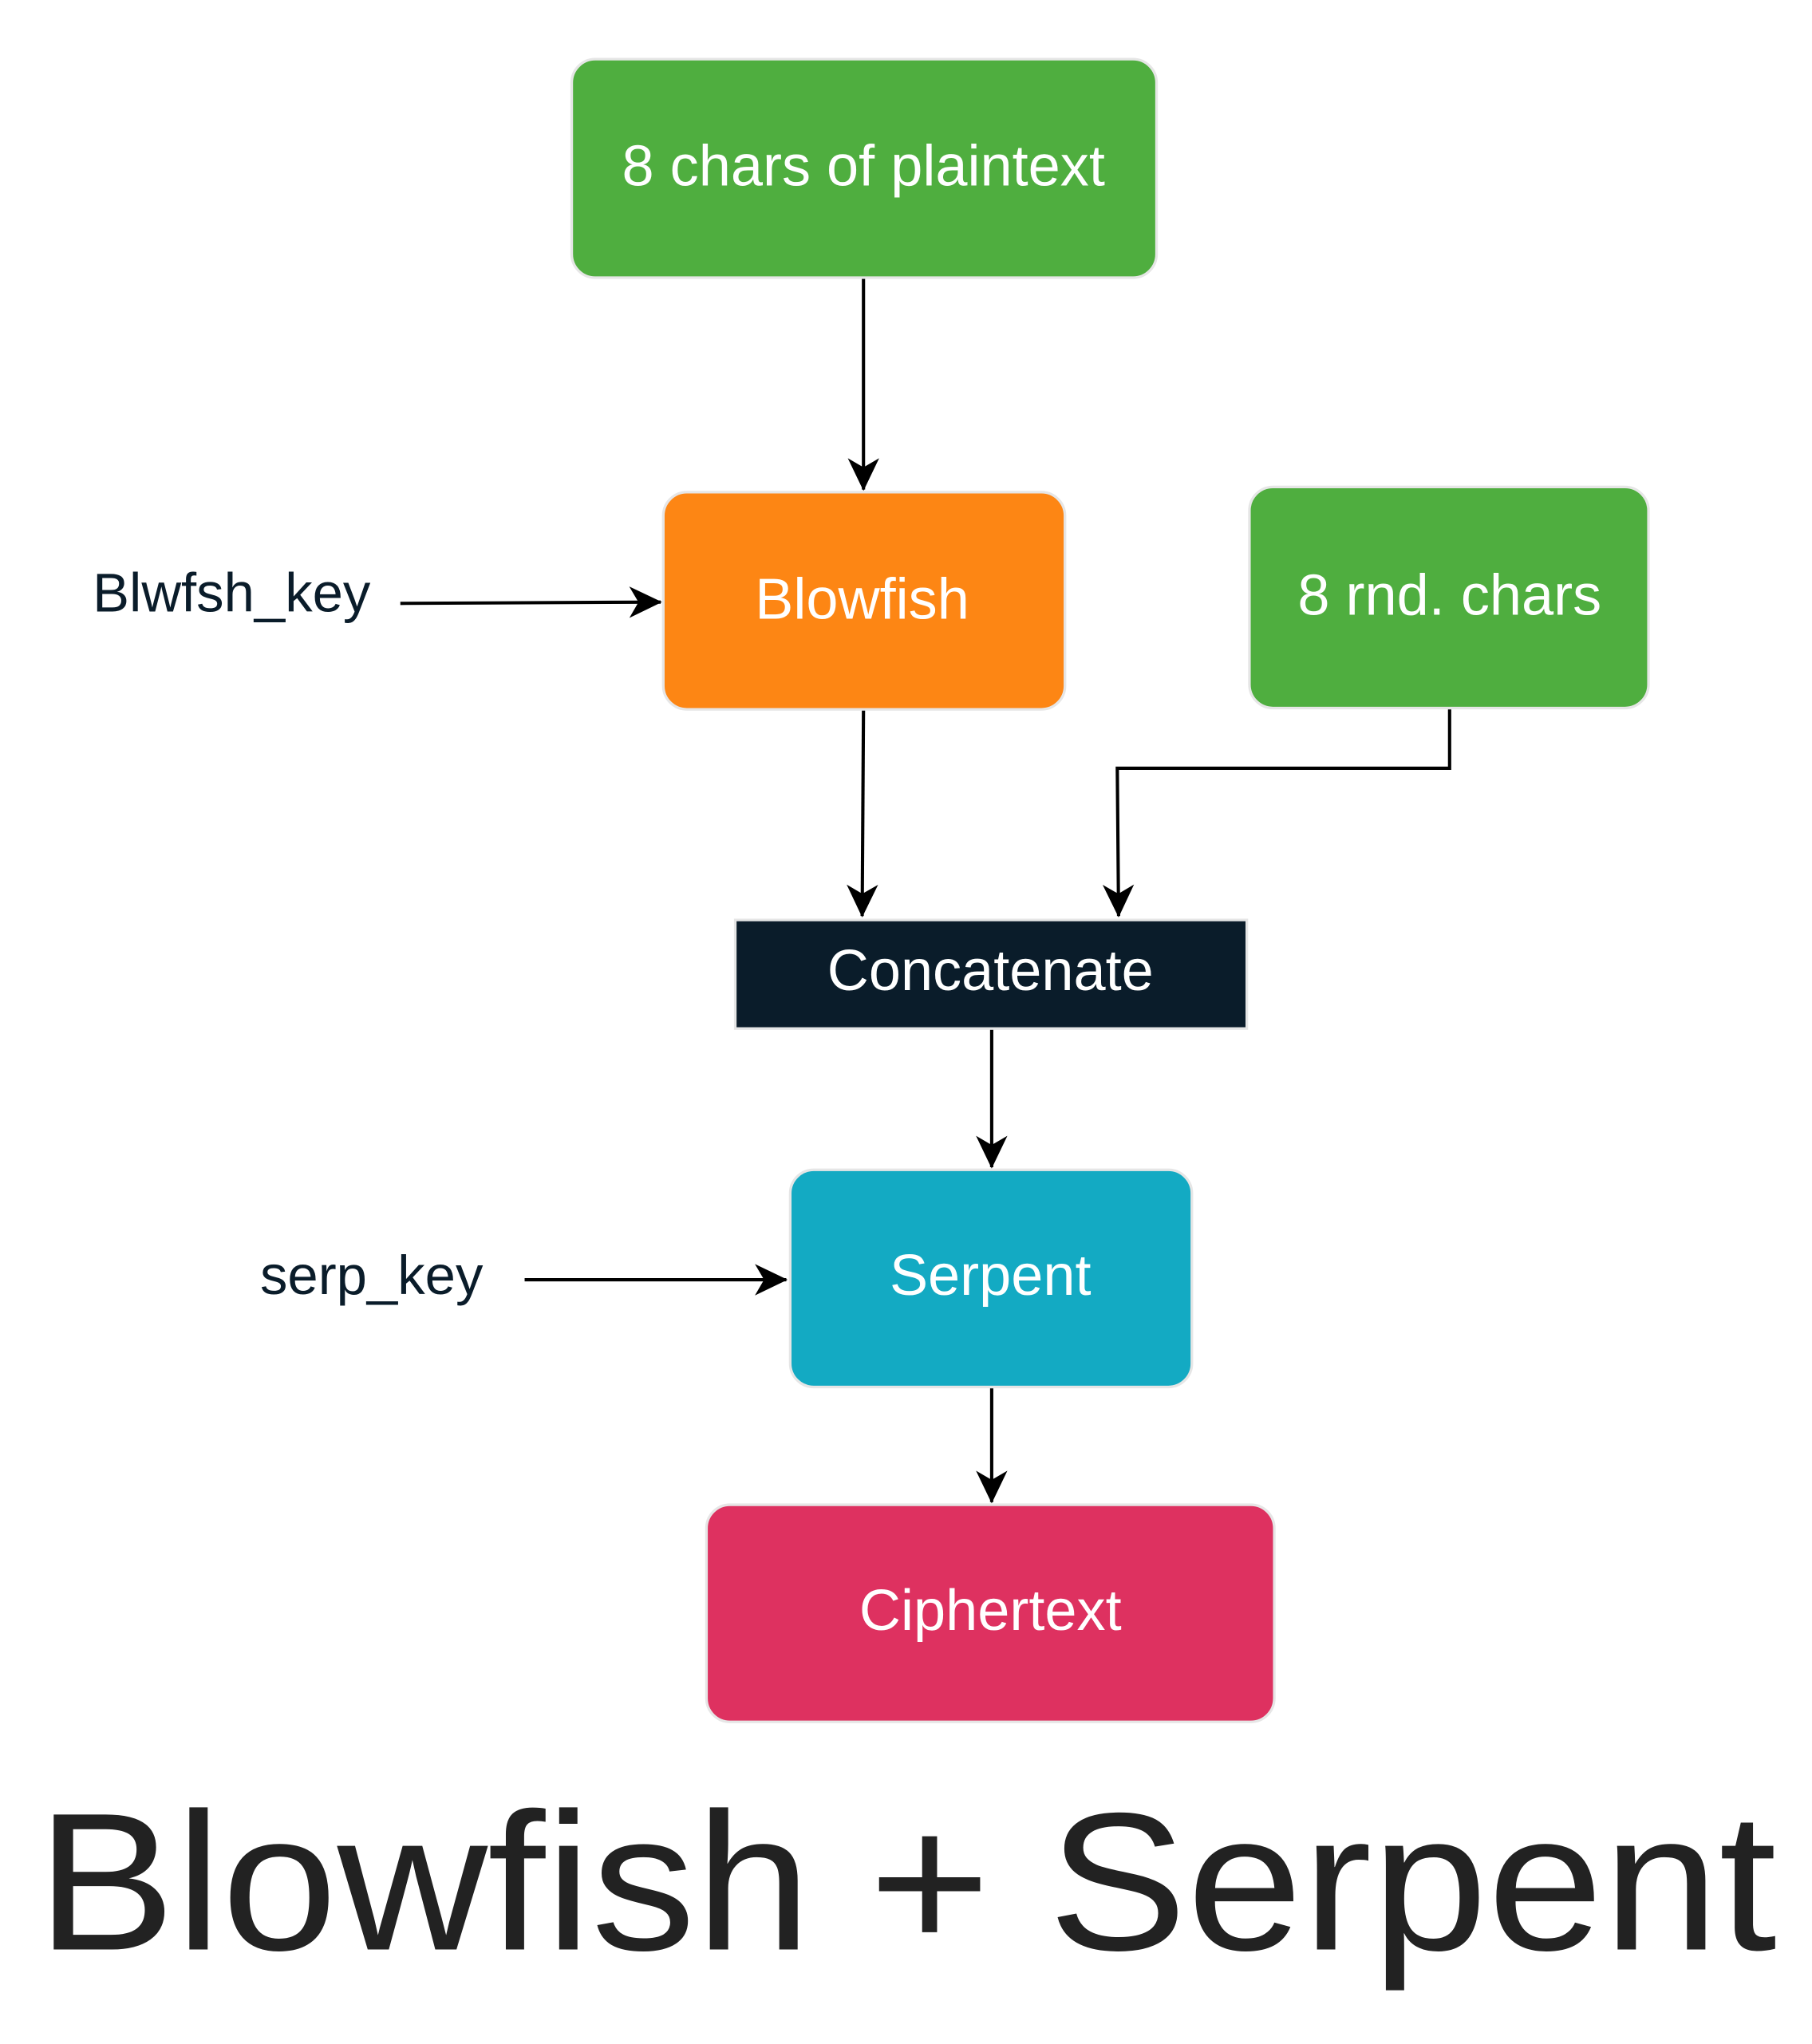 The width and height of the screenshot is (1812, 2044). Describe the element at coordinates (907, 1882) in the screenshot. I see `title: Blowfish + Serpent` at that location.